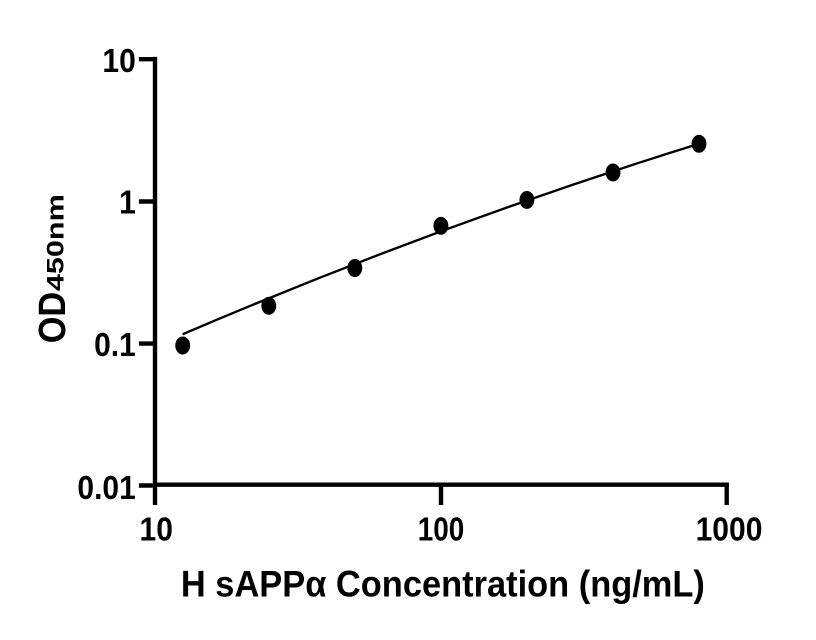  Describe the element at coordinates (127, 202) in the screenshot. I see `svg-text: 1` at that location.